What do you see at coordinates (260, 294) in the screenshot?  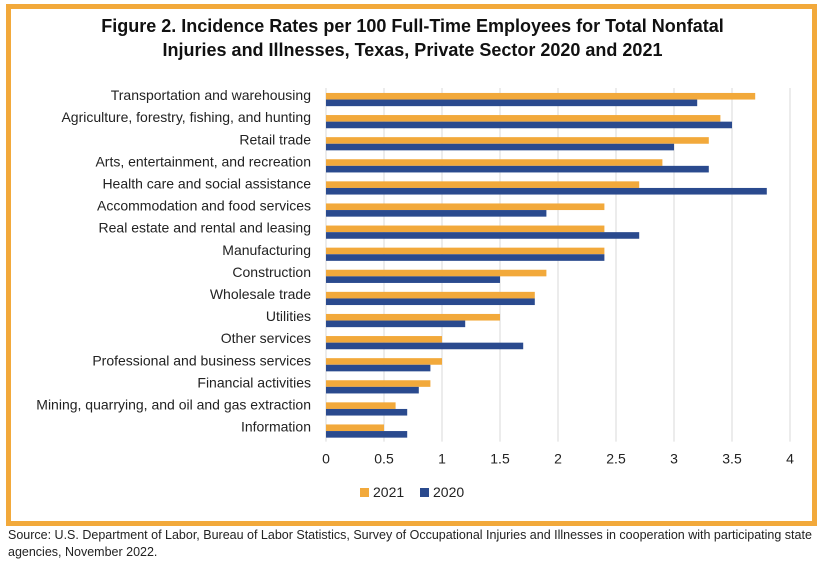 I see `category-label: Wholesale trade` at bounding box center [260, 294].